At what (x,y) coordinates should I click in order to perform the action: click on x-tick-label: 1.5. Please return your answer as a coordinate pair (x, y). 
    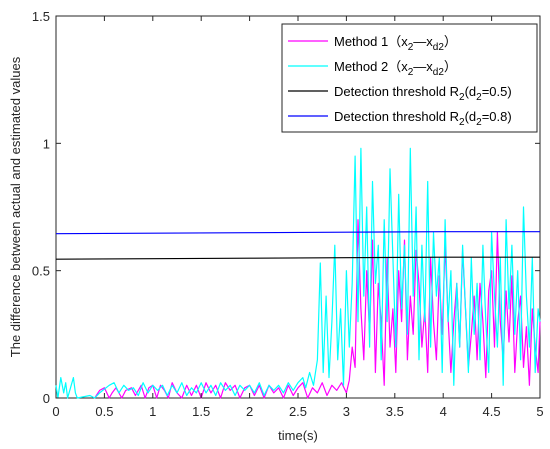
    Looking at the image, I should click on (201, 411).